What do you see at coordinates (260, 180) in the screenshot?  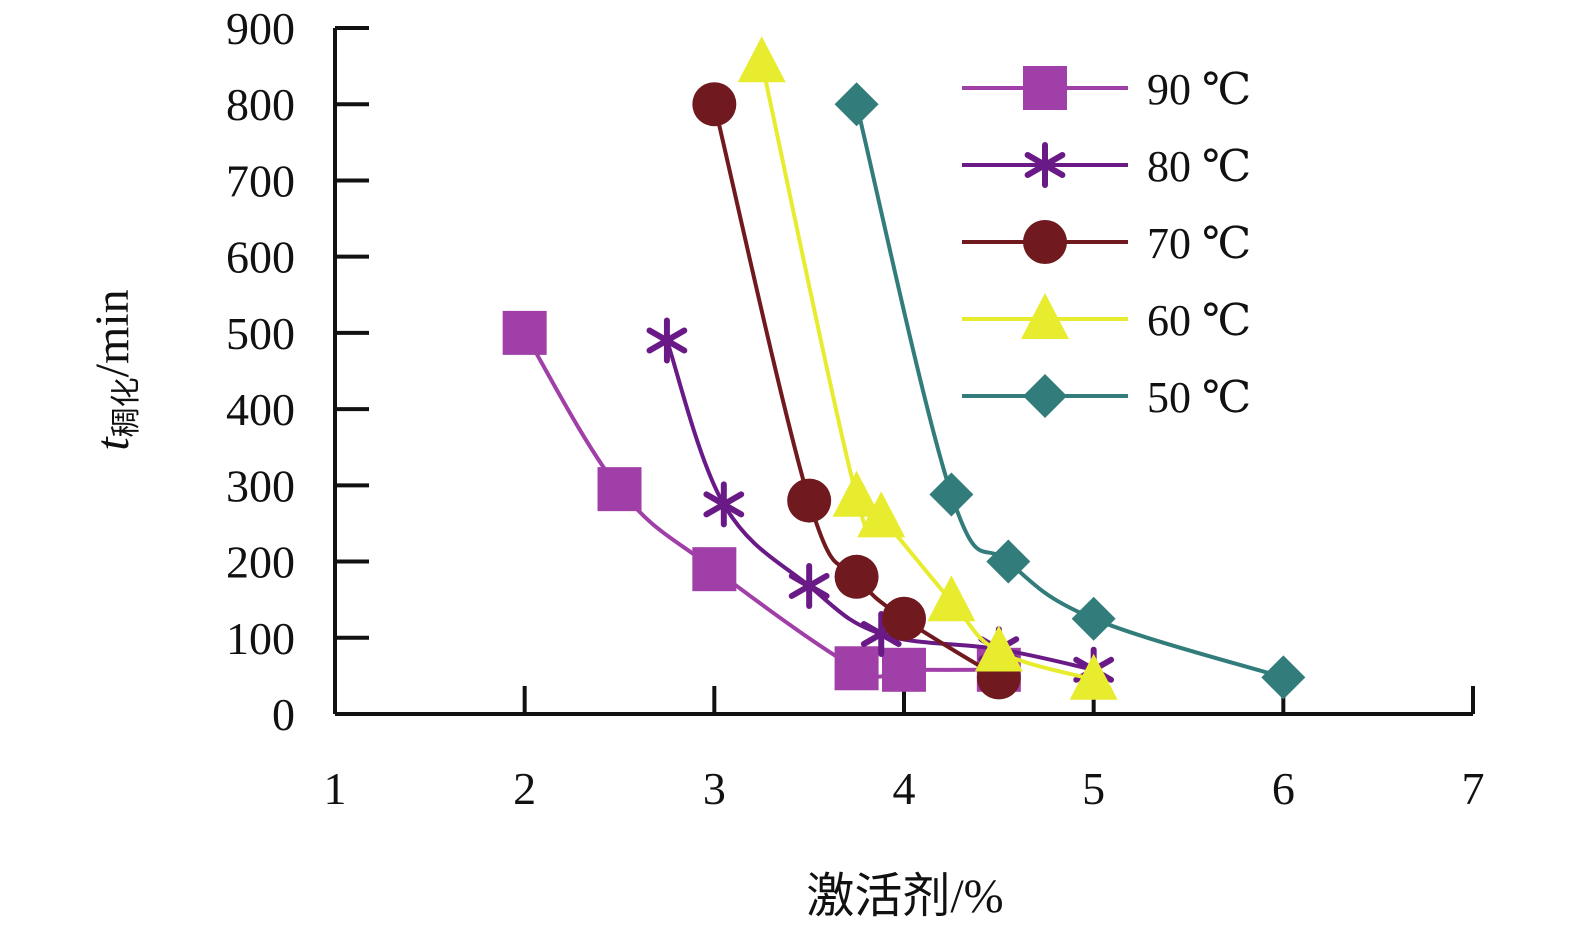 I see `y-tick-label: 700` at bounding box center [260, 180].